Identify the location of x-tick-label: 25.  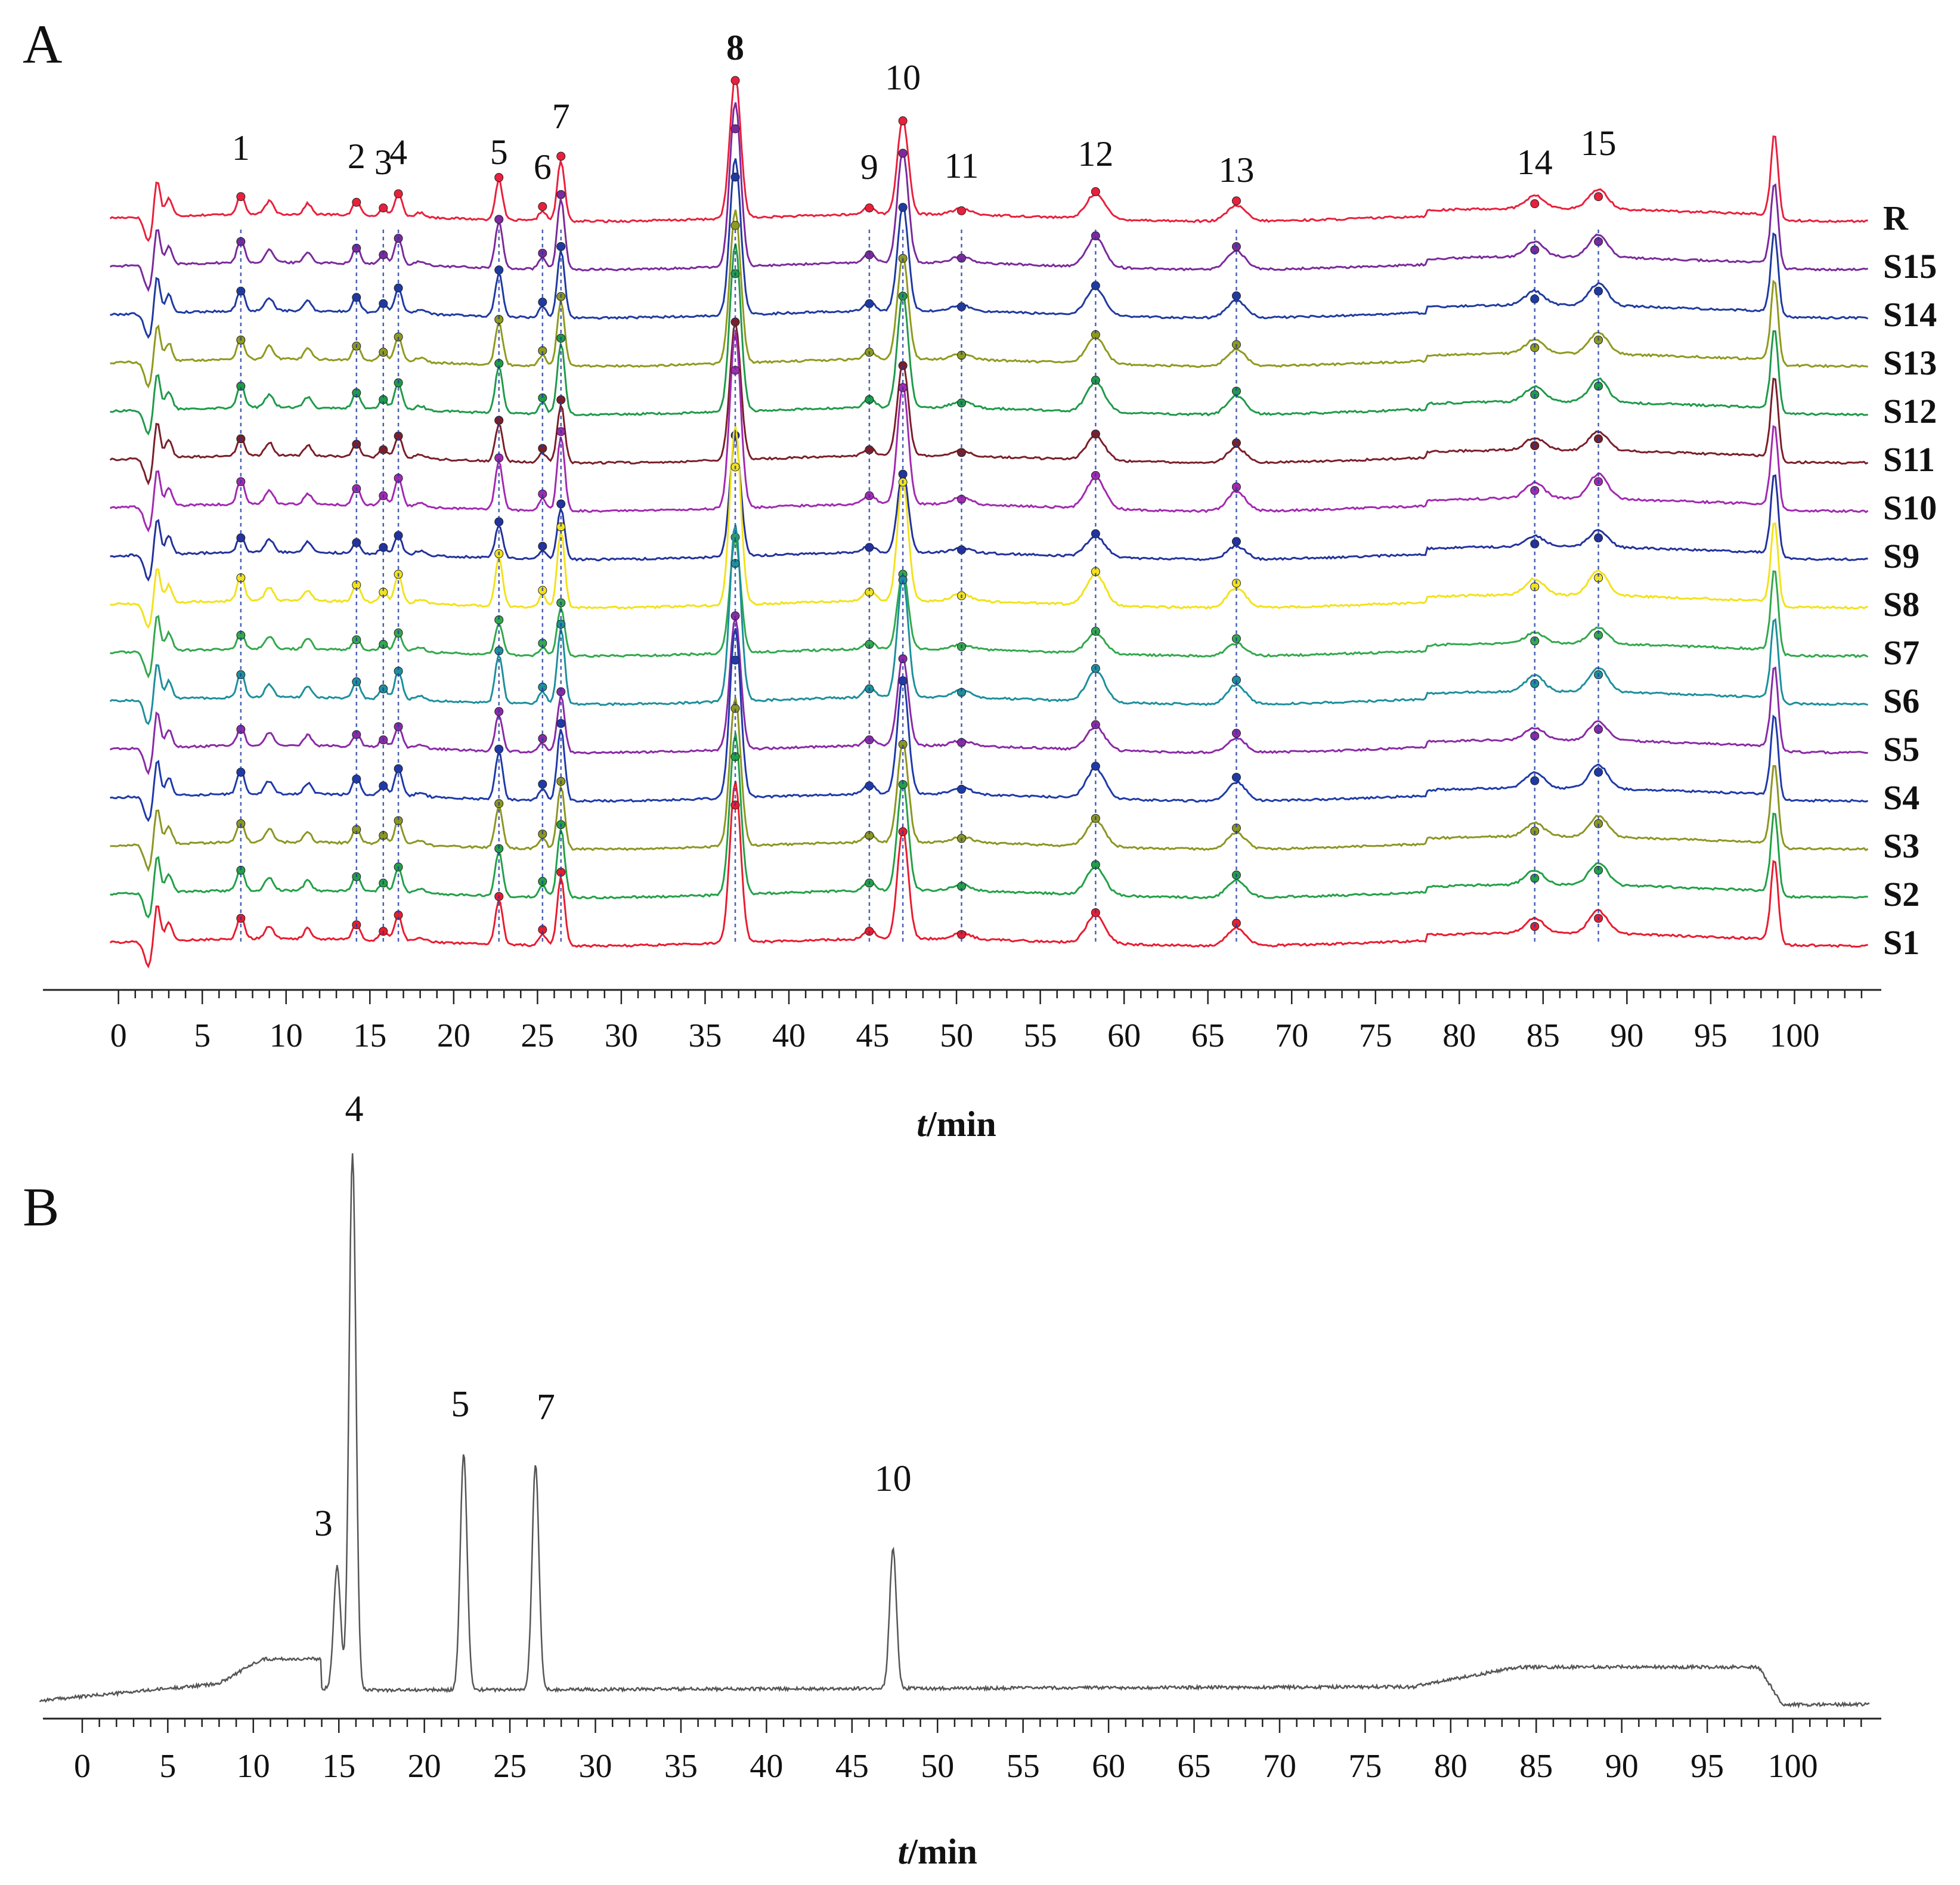
(537, 1035).